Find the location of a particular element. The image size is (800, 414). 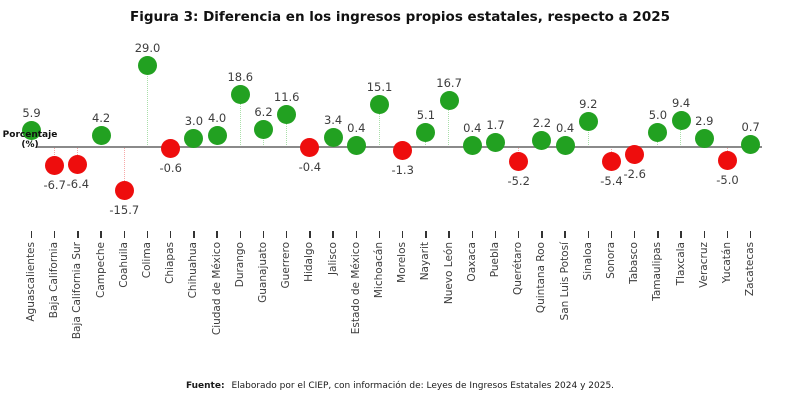

value-label: 3.4 is located at coordinates (333, 119).